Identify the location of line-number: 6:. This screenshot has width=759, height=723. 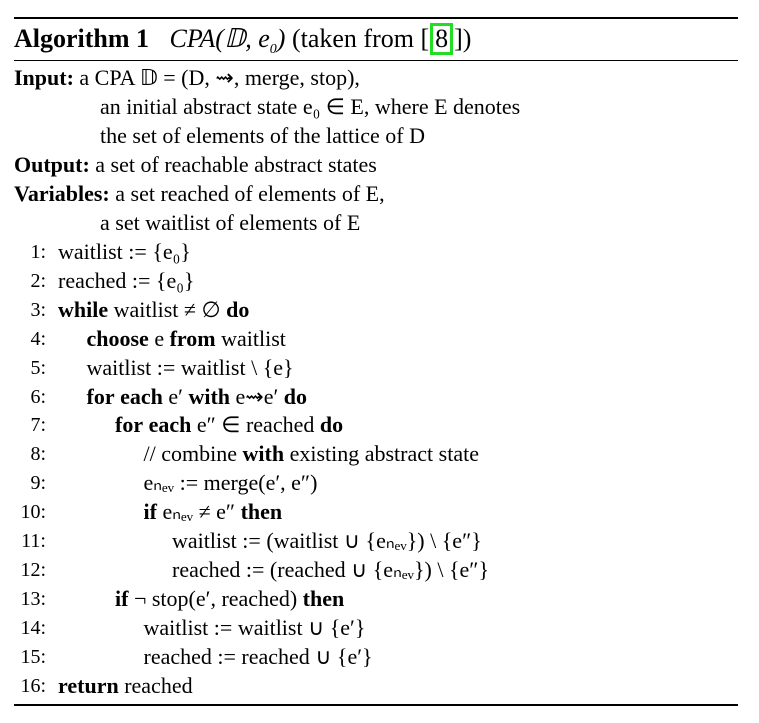
(38, 396).